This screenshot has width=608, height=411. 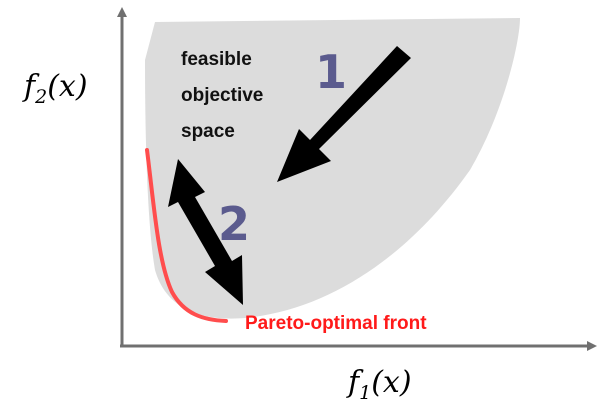 I want to click on step-2-double-arrow-icon, so click(x=205, y=232).